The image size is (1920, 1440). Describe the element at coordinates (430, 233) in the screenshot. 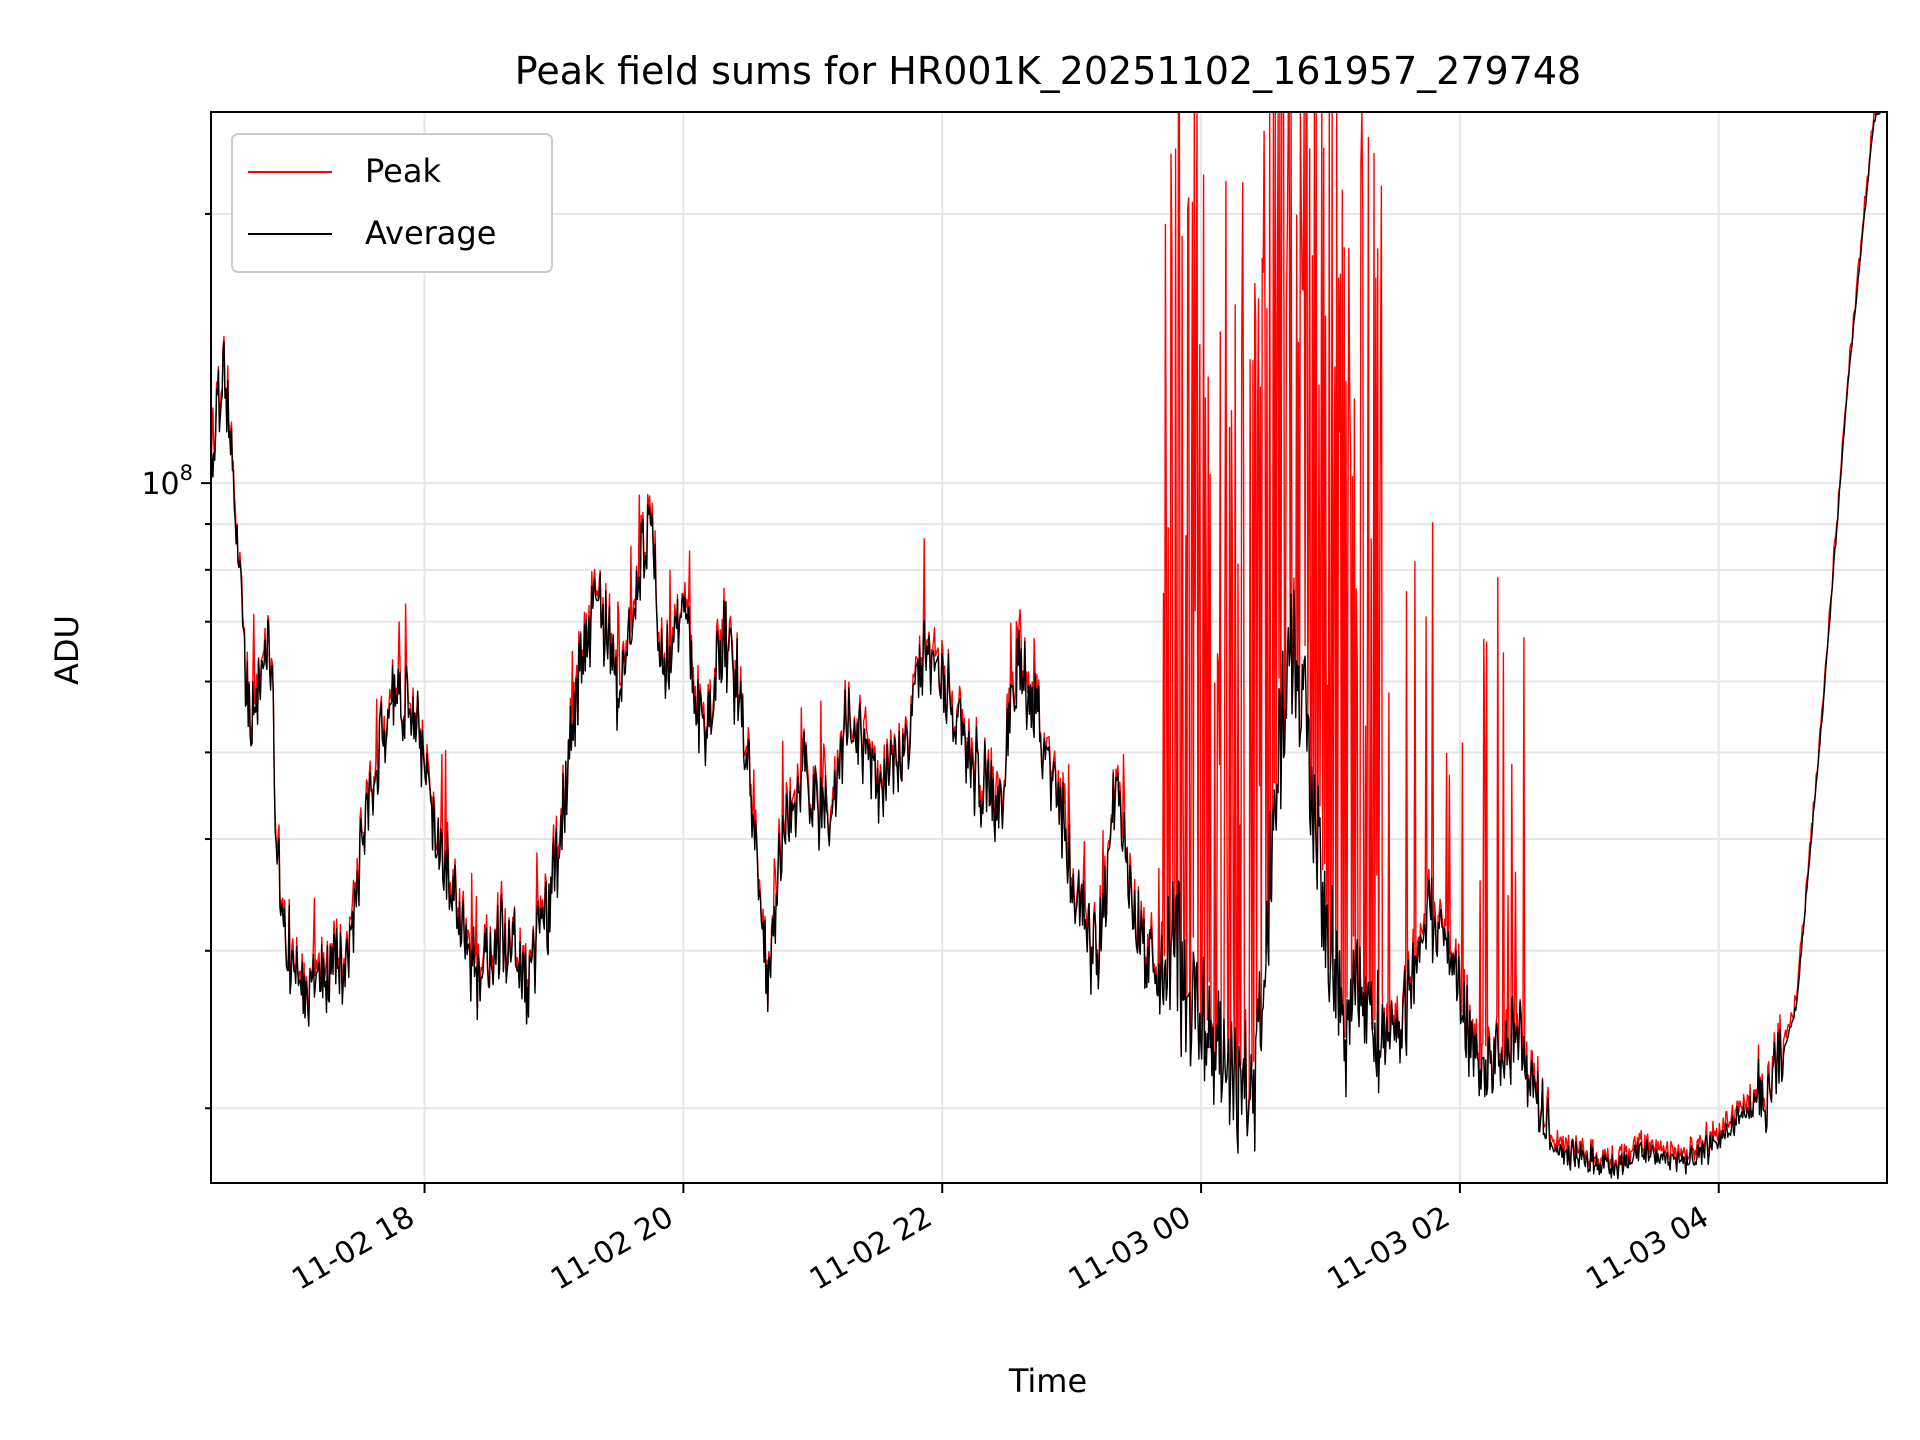

I see `legend-average-label: Average` at that location.